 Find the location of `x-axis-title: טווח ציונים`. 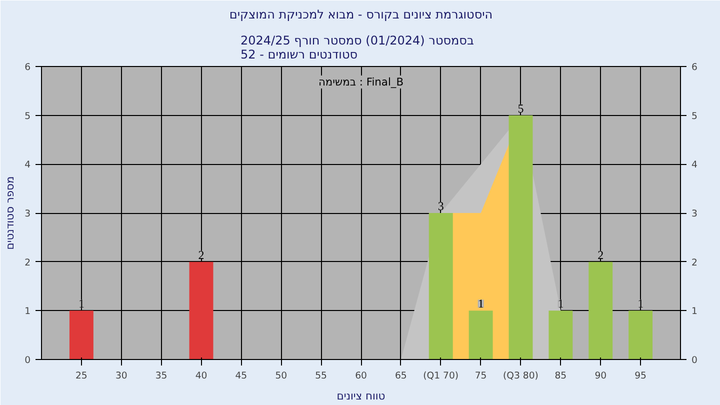

x-axis-title: טווח ציונים is located at coordinates (361, 396).